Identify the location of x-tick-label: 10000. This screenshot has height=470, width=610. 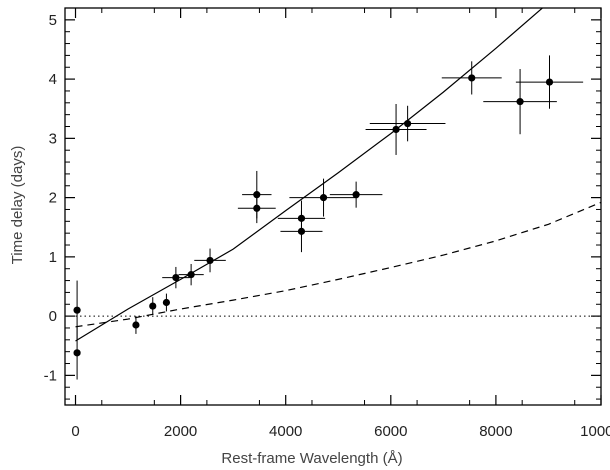
(595, 431).